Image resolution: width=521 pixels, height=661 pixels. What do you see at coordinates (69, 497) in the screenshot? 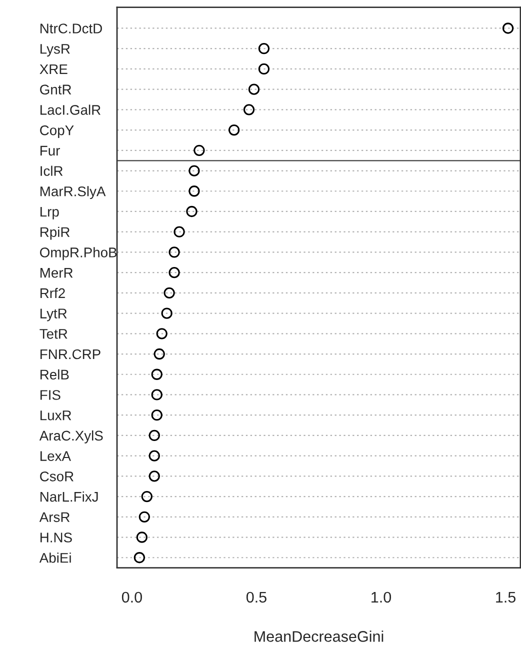
I see `y-tick-label: NarL.FixJ` at bounding box center [69, 497].